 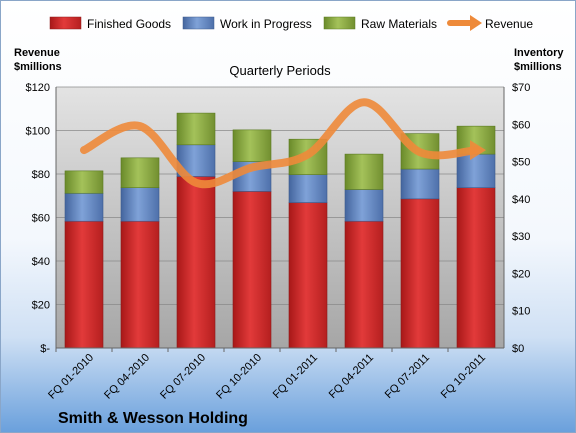 I want to click on left-tick-label: $40, so click(x=41, y=262).